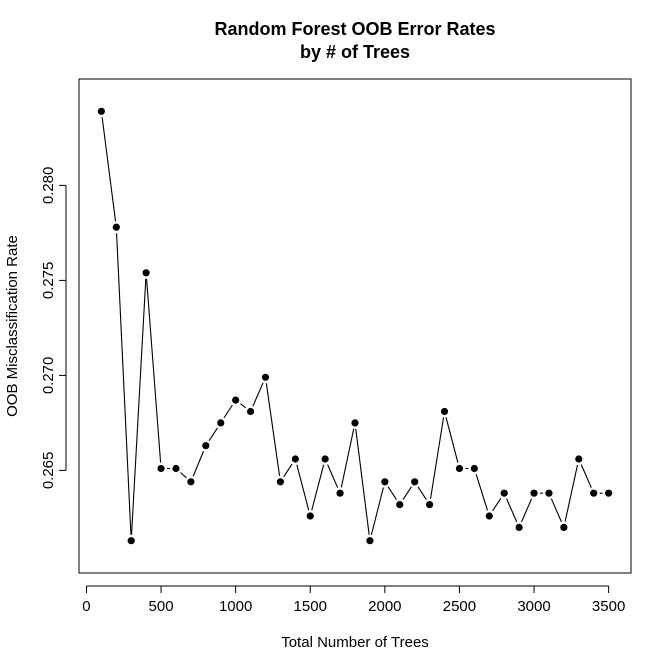 The image size is (672, 672). What do you see at coordinates (355, 52) in the screenshot?
I see `chart-title-line2: by # of Trees` at bounding box center [355, 52].